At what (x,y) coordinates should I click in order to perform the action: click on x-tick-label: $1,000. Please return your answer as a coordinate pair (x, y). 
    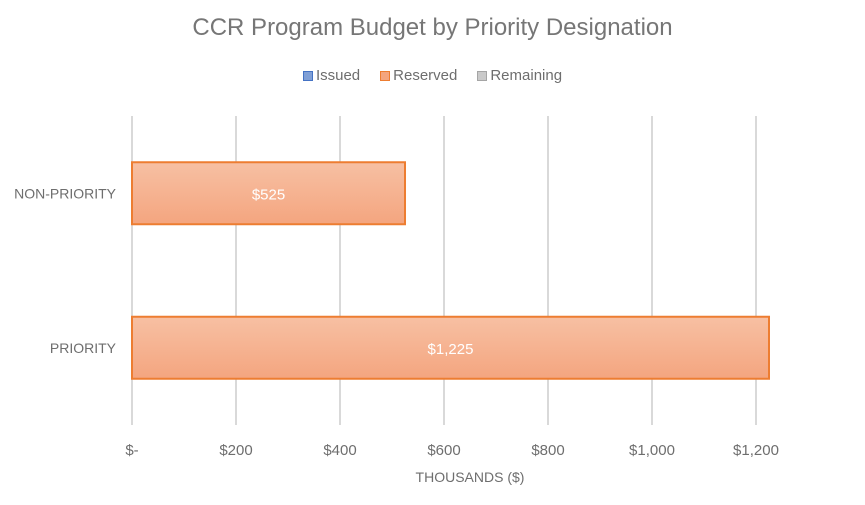
    Looking at the image, I should click on (652, 450).